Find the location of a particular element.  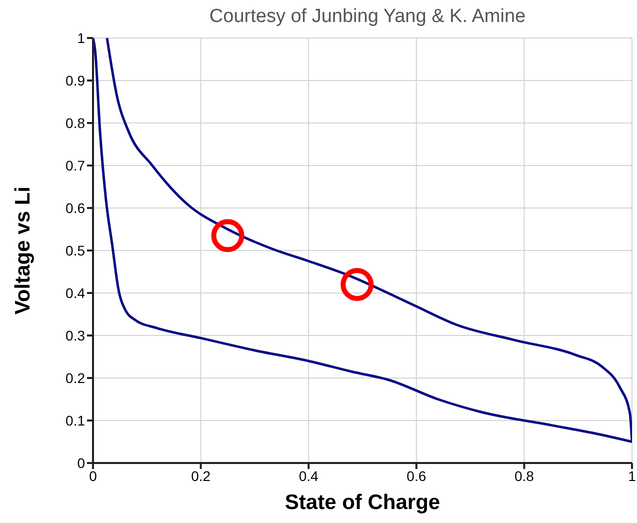

y-tick-label: 0.4 is located at coordinates (76, 292).